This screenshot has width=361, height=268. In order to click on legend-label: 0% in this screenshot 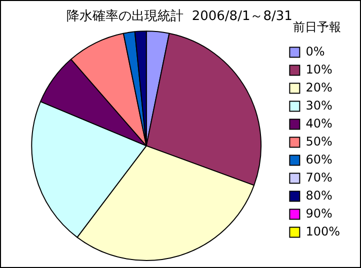, I will do `click(315, 51)`.